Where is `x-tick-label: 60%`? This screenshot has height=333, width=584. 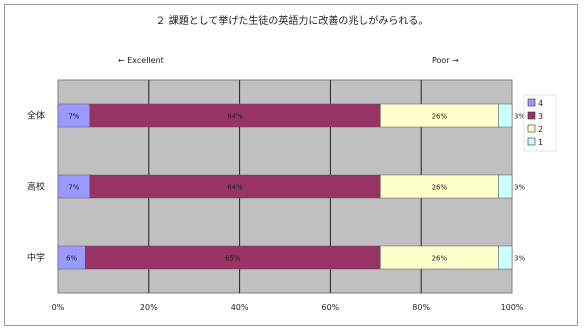
x-tick-label: 60% is located at coordinates (331, 307).